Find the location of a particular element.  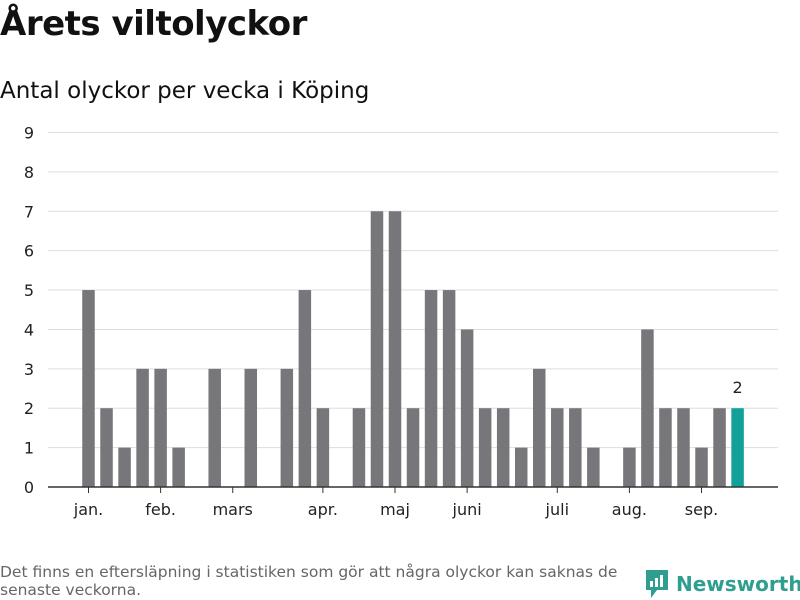

brand-logo: Newsworthy is located at coordinates (722, 584).